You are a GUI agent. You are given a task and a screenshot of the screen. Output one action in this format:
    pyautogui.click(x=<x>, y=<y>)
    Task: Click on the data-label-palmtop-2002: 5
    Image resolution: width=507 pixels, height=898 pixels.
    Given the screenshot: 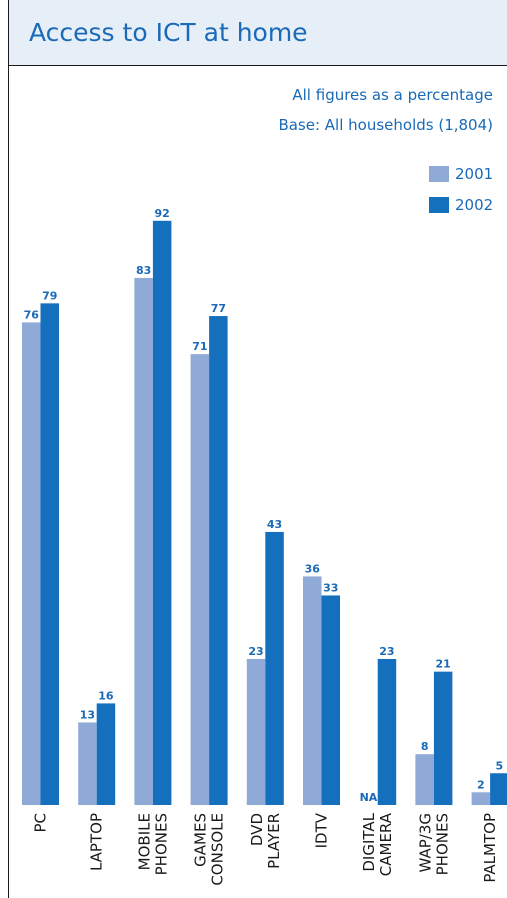 What is the action you would take?
    pyautogui.click(x=500, y=765)
    